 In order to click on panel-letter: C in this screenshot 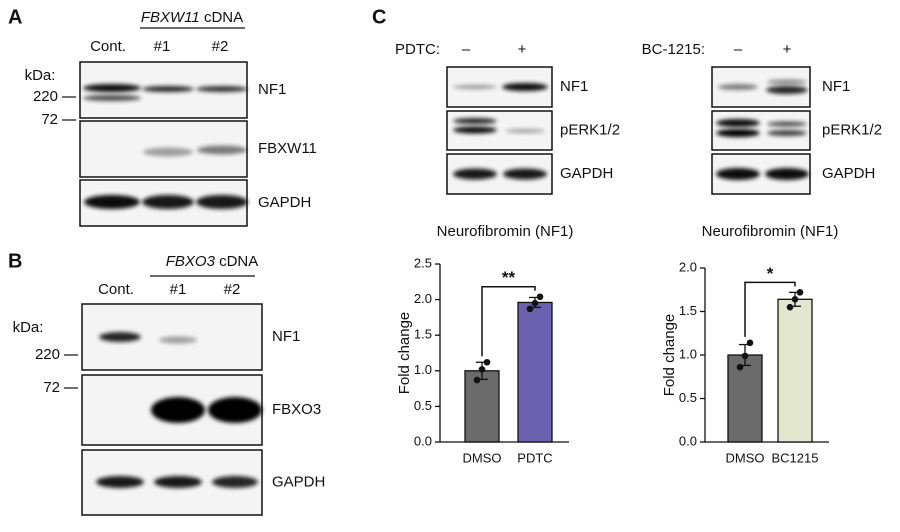, I will do `click(379, 17)`.